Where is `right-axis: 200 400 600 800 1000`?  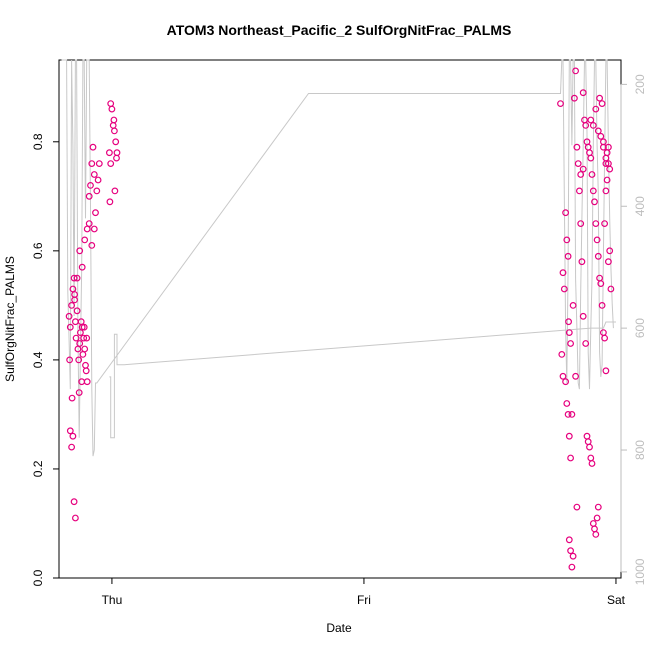 right-axis: 200 400 600 800 1000 is located at coordinates (633, 329).